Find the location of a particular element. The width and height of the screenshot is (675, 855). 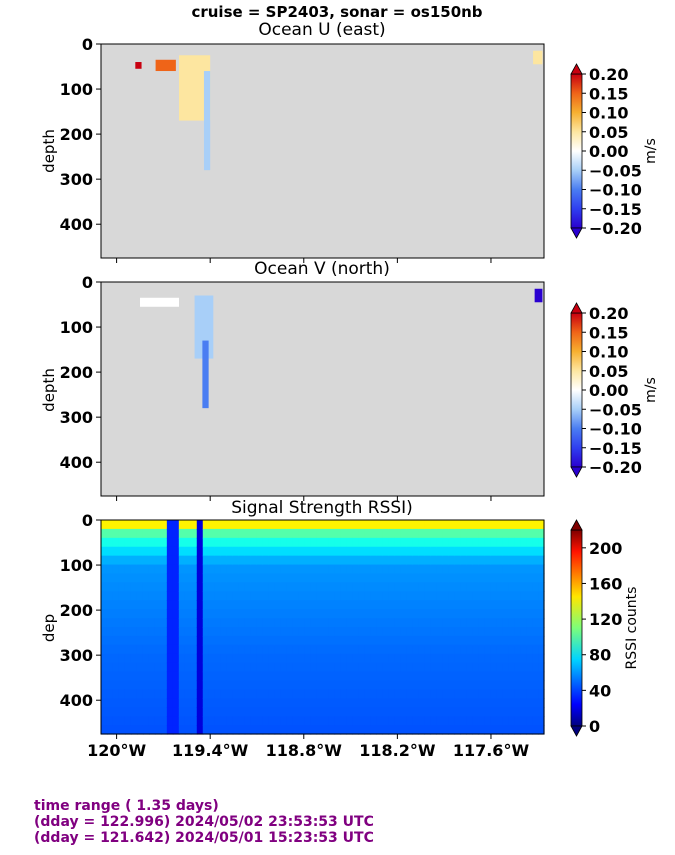

colorbar-tick-label: 0.10 is located at coordinates (608, 352).